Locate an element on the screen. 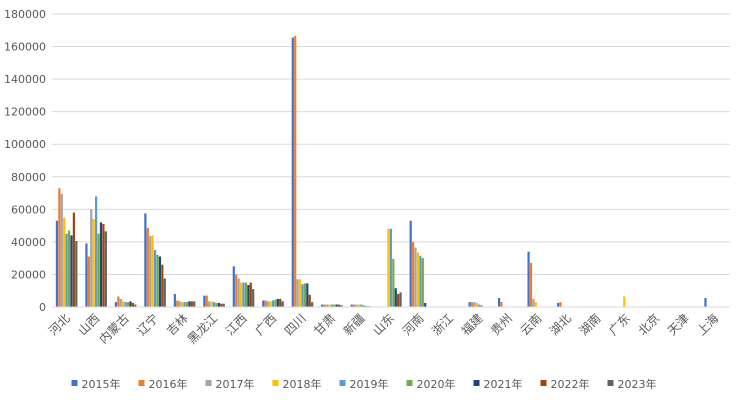  x-tick-label: 浙江 is located at coordinates (442, 324).